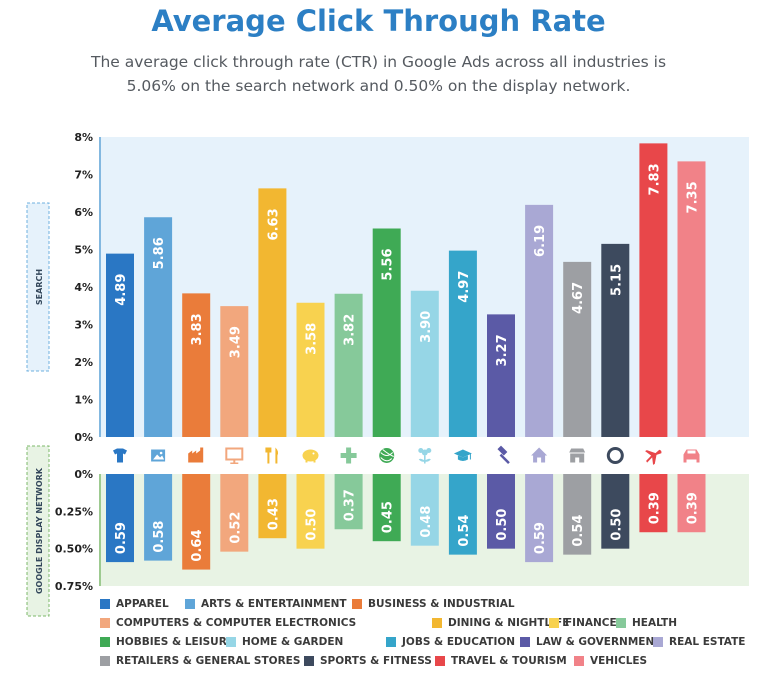  I want to click on search-section-panel, so click(38, 287).